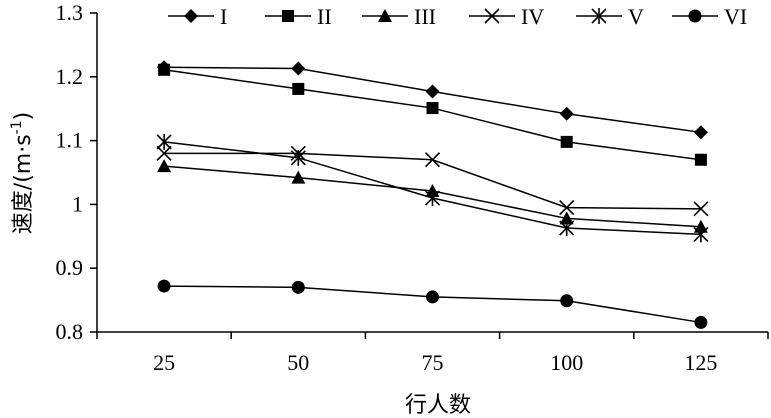 The width and height of the screenshot is (771, 418). I want to click on x-tick-label: 50, so click(298, 362).